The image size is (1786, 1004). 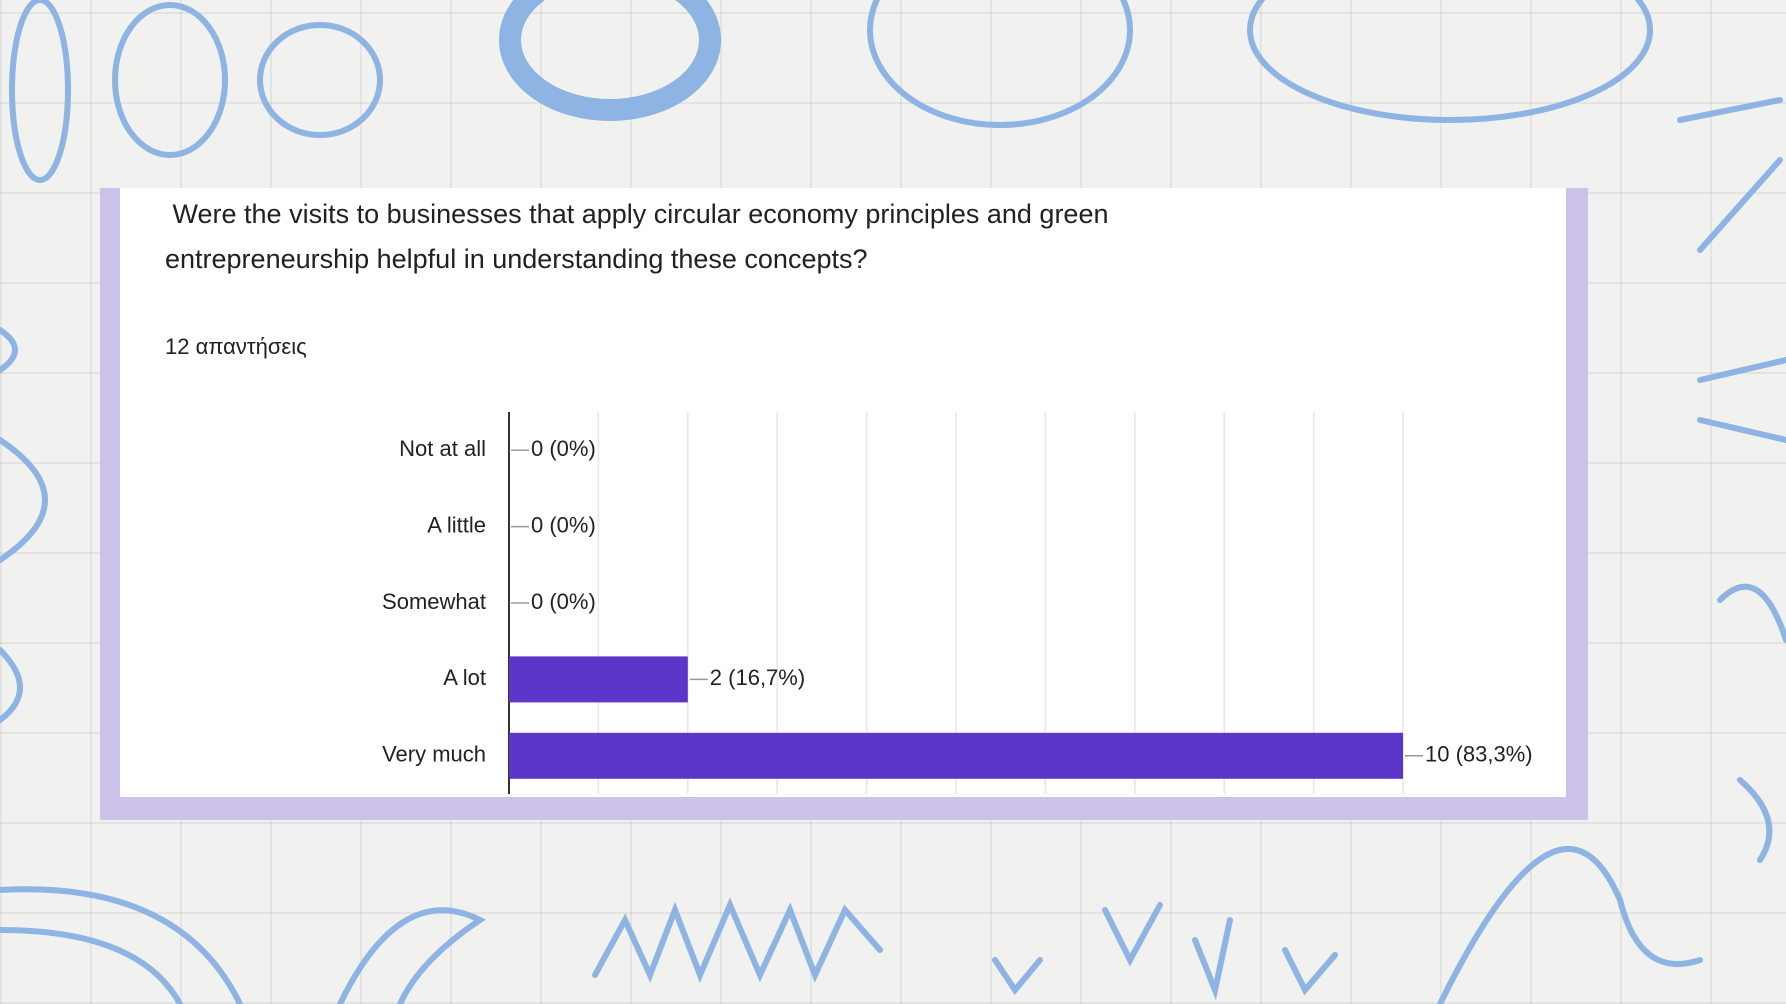 I want to click on category-label: Not at all, so click(x=442, y=448).